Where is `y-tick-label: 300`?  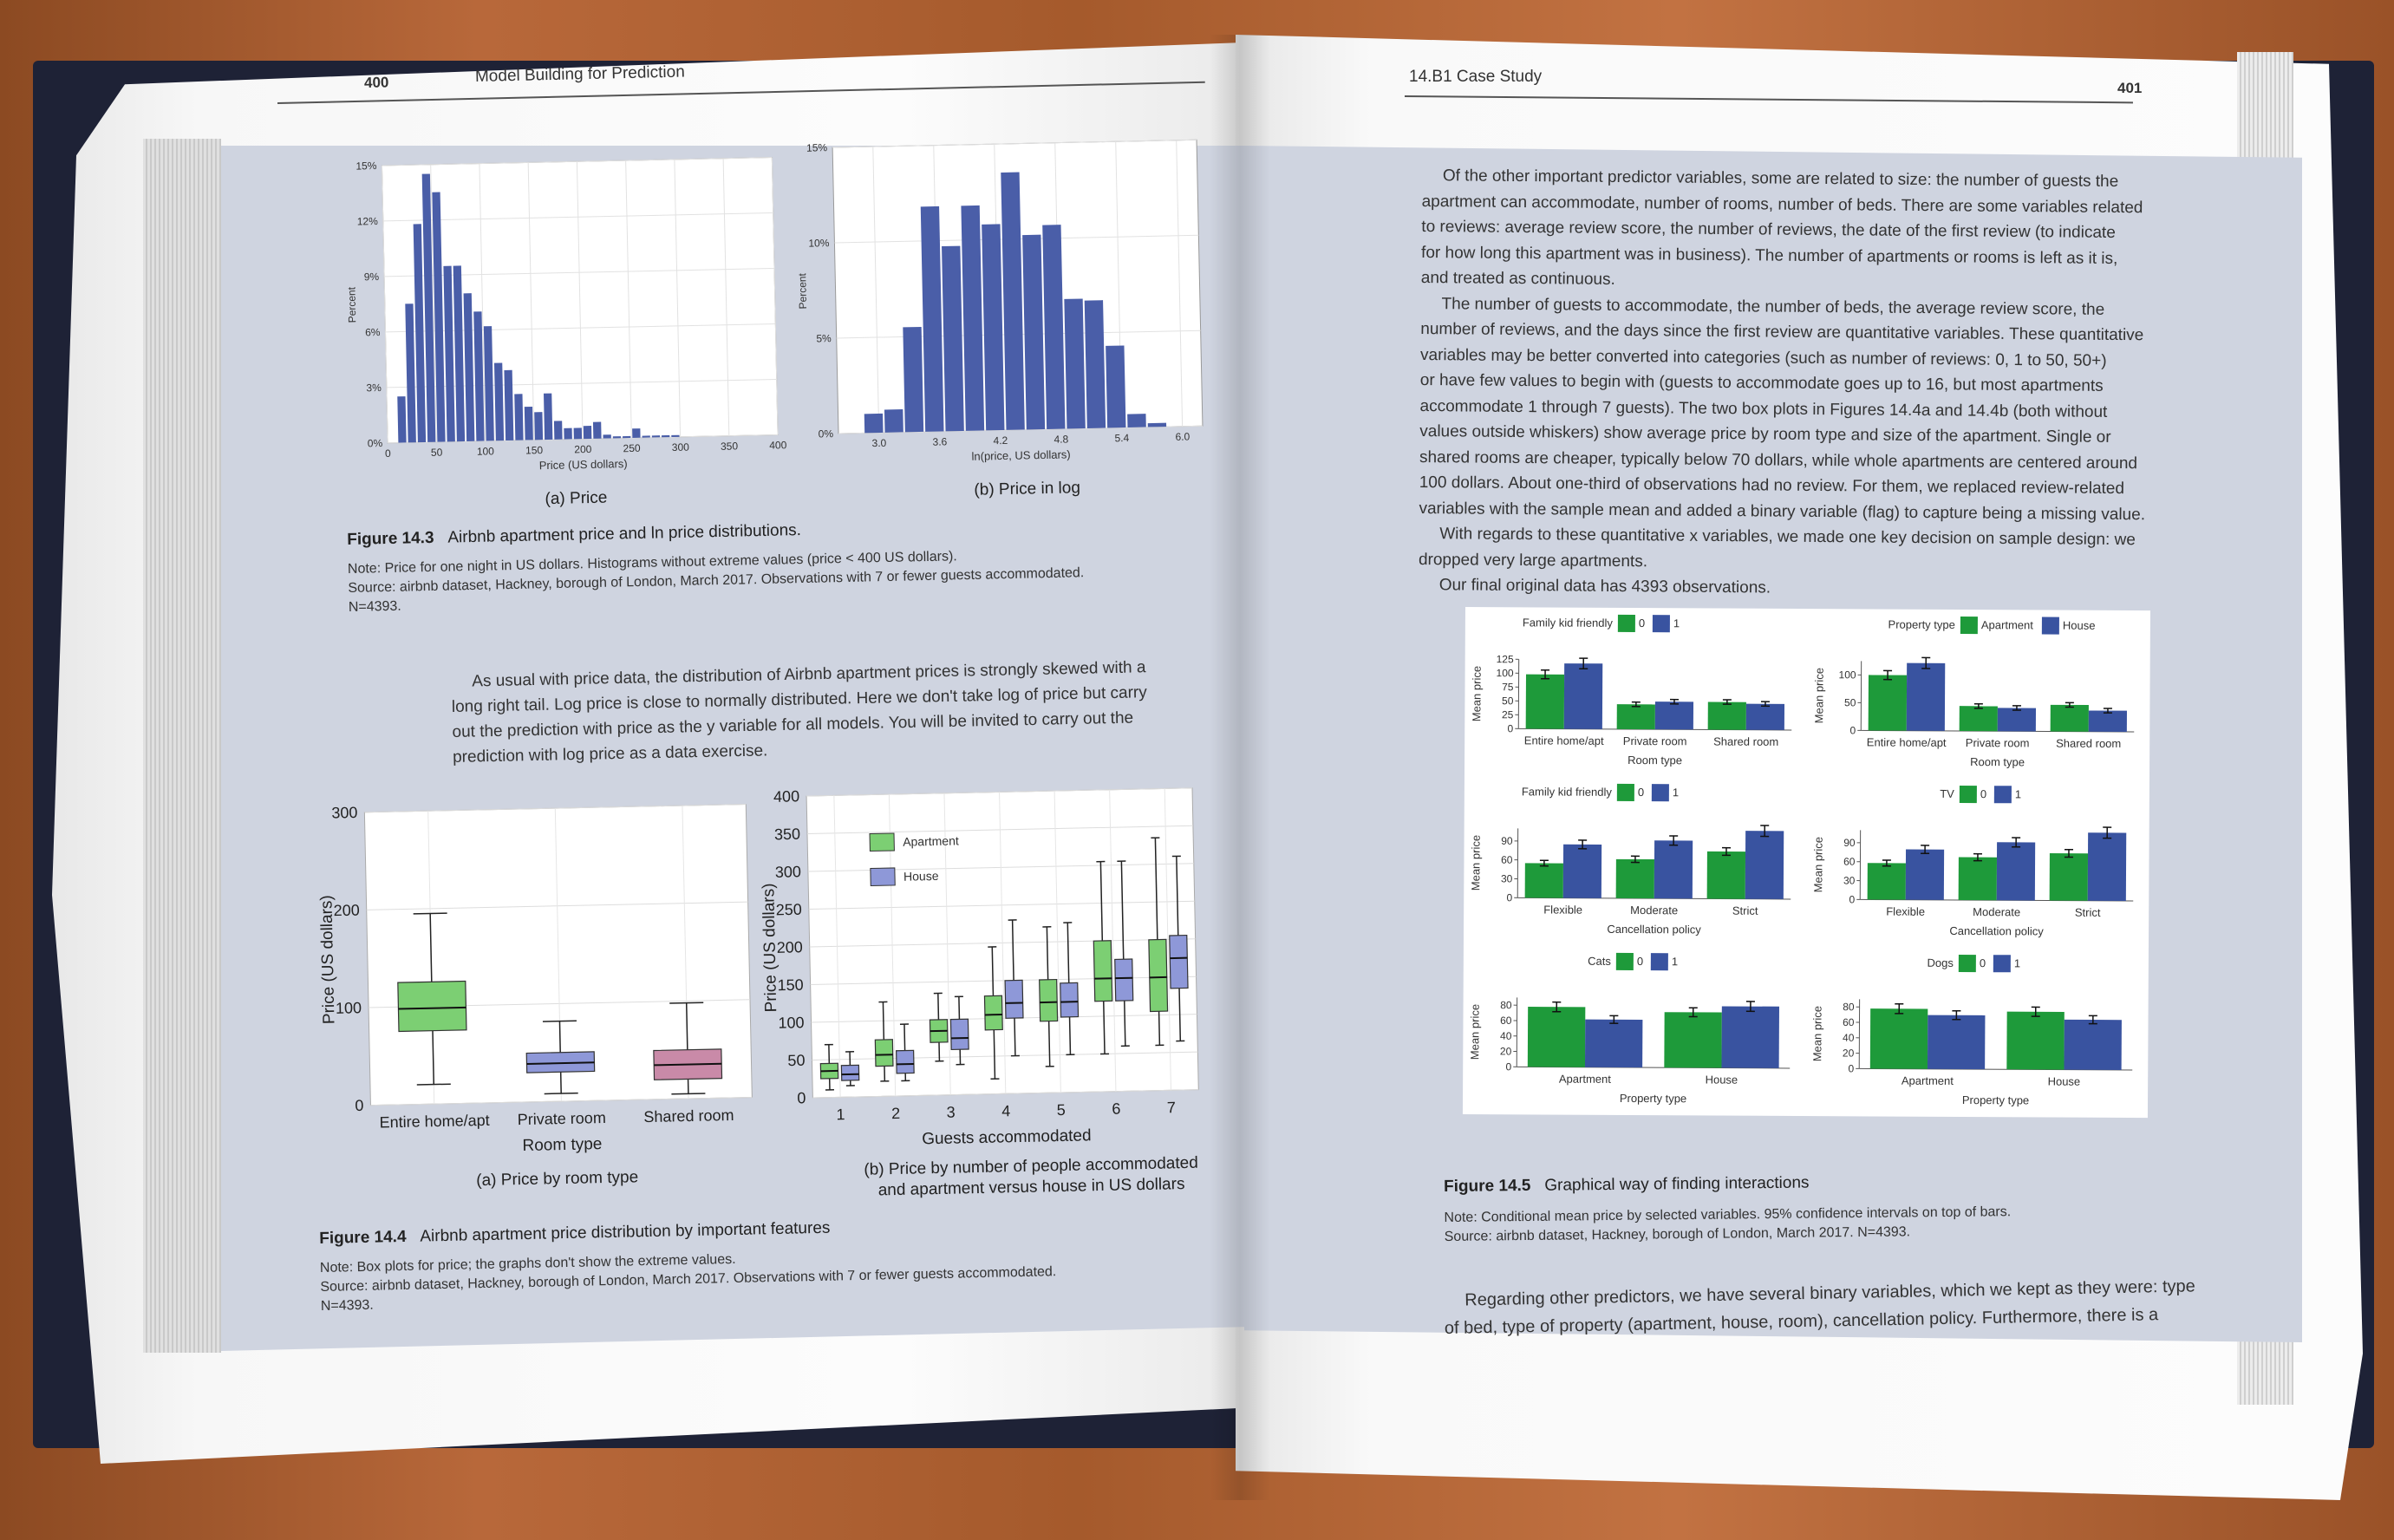 y-tick-label: 300 is located at coordinates (344, 813).